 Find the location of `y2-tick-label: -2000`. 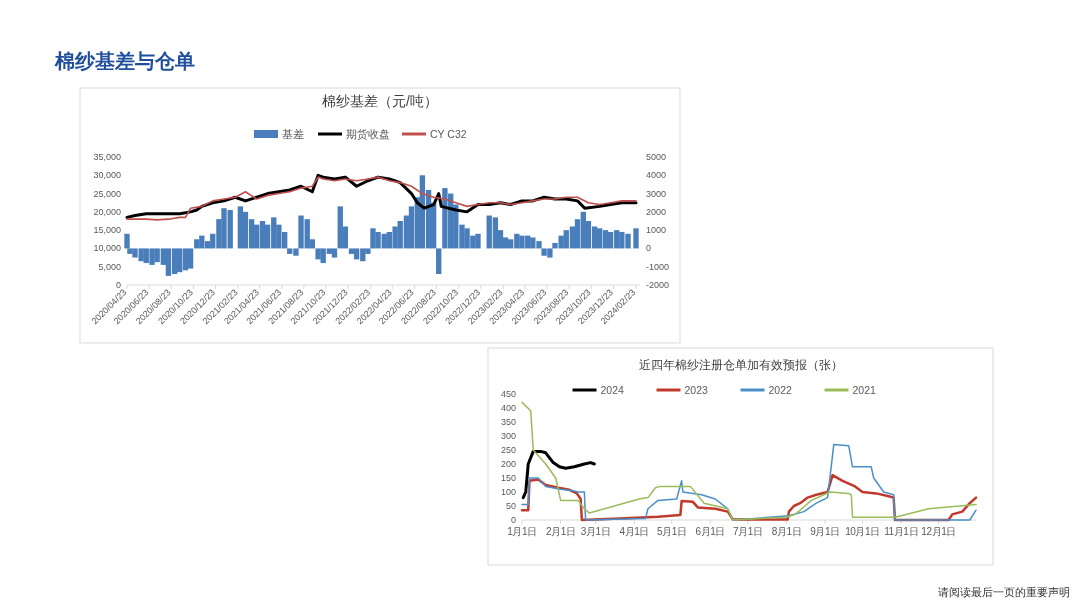

y2-tick-label: -2000 is located at coordinates (658, 285).